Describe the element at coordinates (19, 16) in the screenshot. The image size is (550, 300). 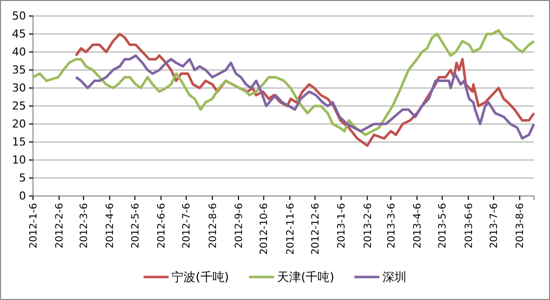
I see `y-tick-label: 50` at that location.